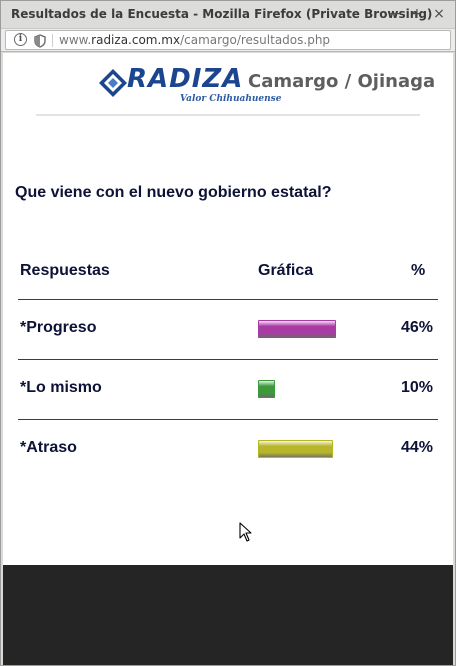 Image resolution: width=456 pixels, height=666 pixels. I want to click on logo-wordmark: RADIZA, so click(185, 79).